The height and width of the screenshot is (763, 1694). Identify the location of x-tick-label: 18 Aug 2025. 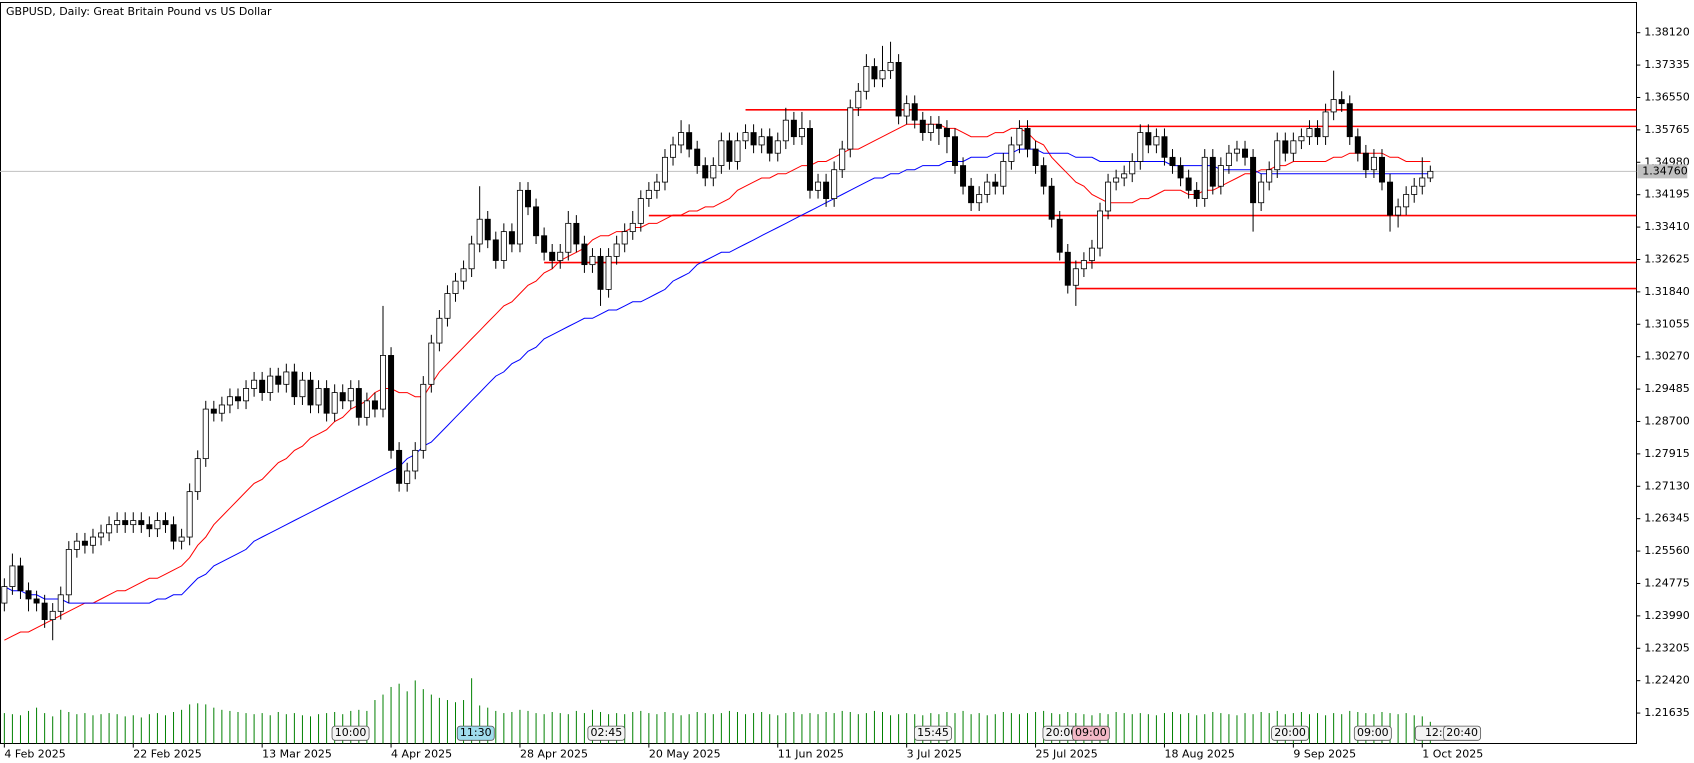
(1199, 754).